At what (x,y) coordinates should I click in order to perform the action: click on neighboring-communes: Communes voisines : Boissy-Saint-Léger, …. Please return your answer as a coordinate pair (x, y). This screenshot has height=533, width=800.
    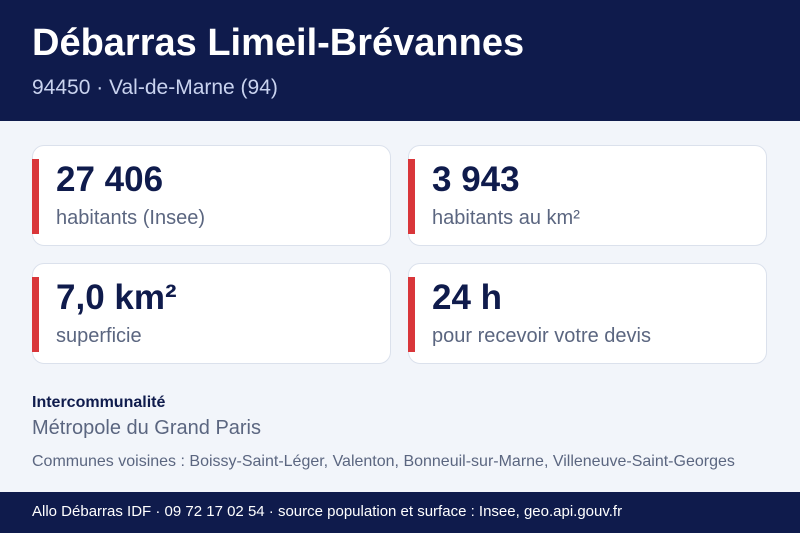
    Looking at the image, I should click on (383, 461).